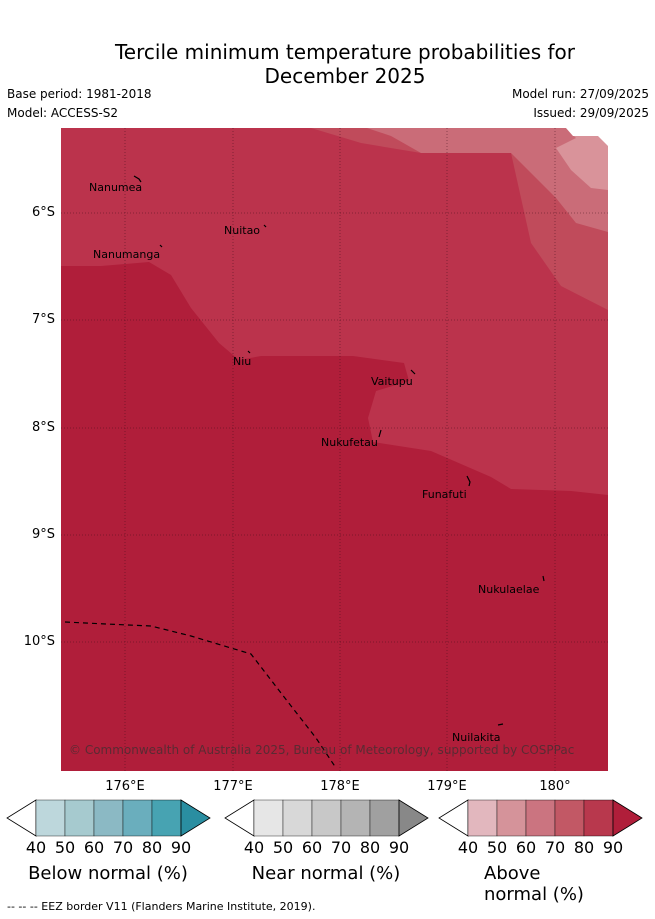  What do you see at coordinates (340, 786) in the screenshot?
I see `lon-label-178e: 178°E` at bounding box center [340, 786].